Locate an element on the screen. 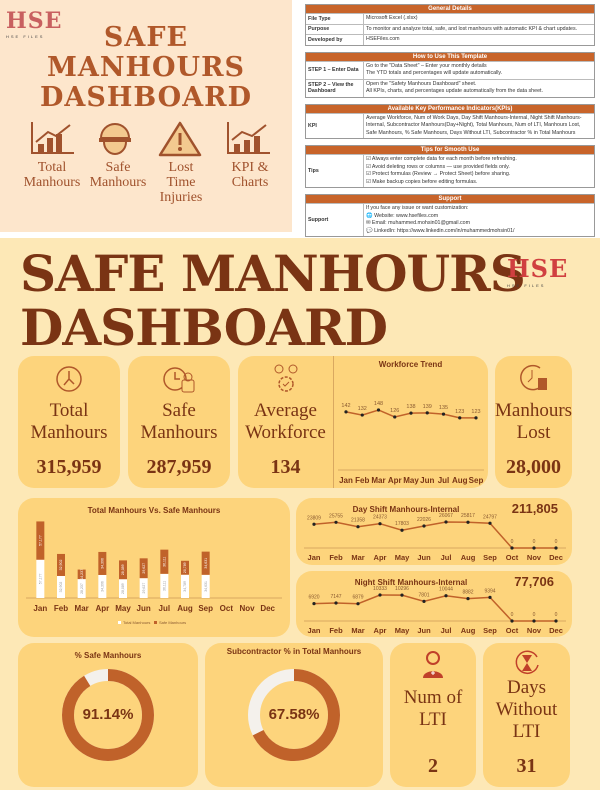  kpi-label: Num of LTI is located at coordinates (433, 708).